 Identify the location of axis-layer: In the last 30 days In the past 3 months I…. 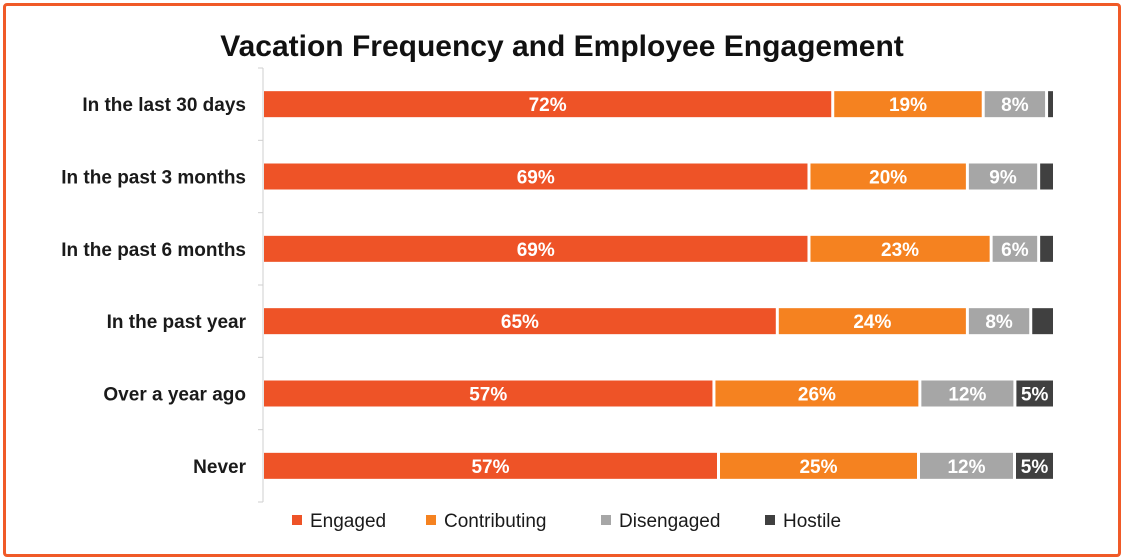
(162, 285).